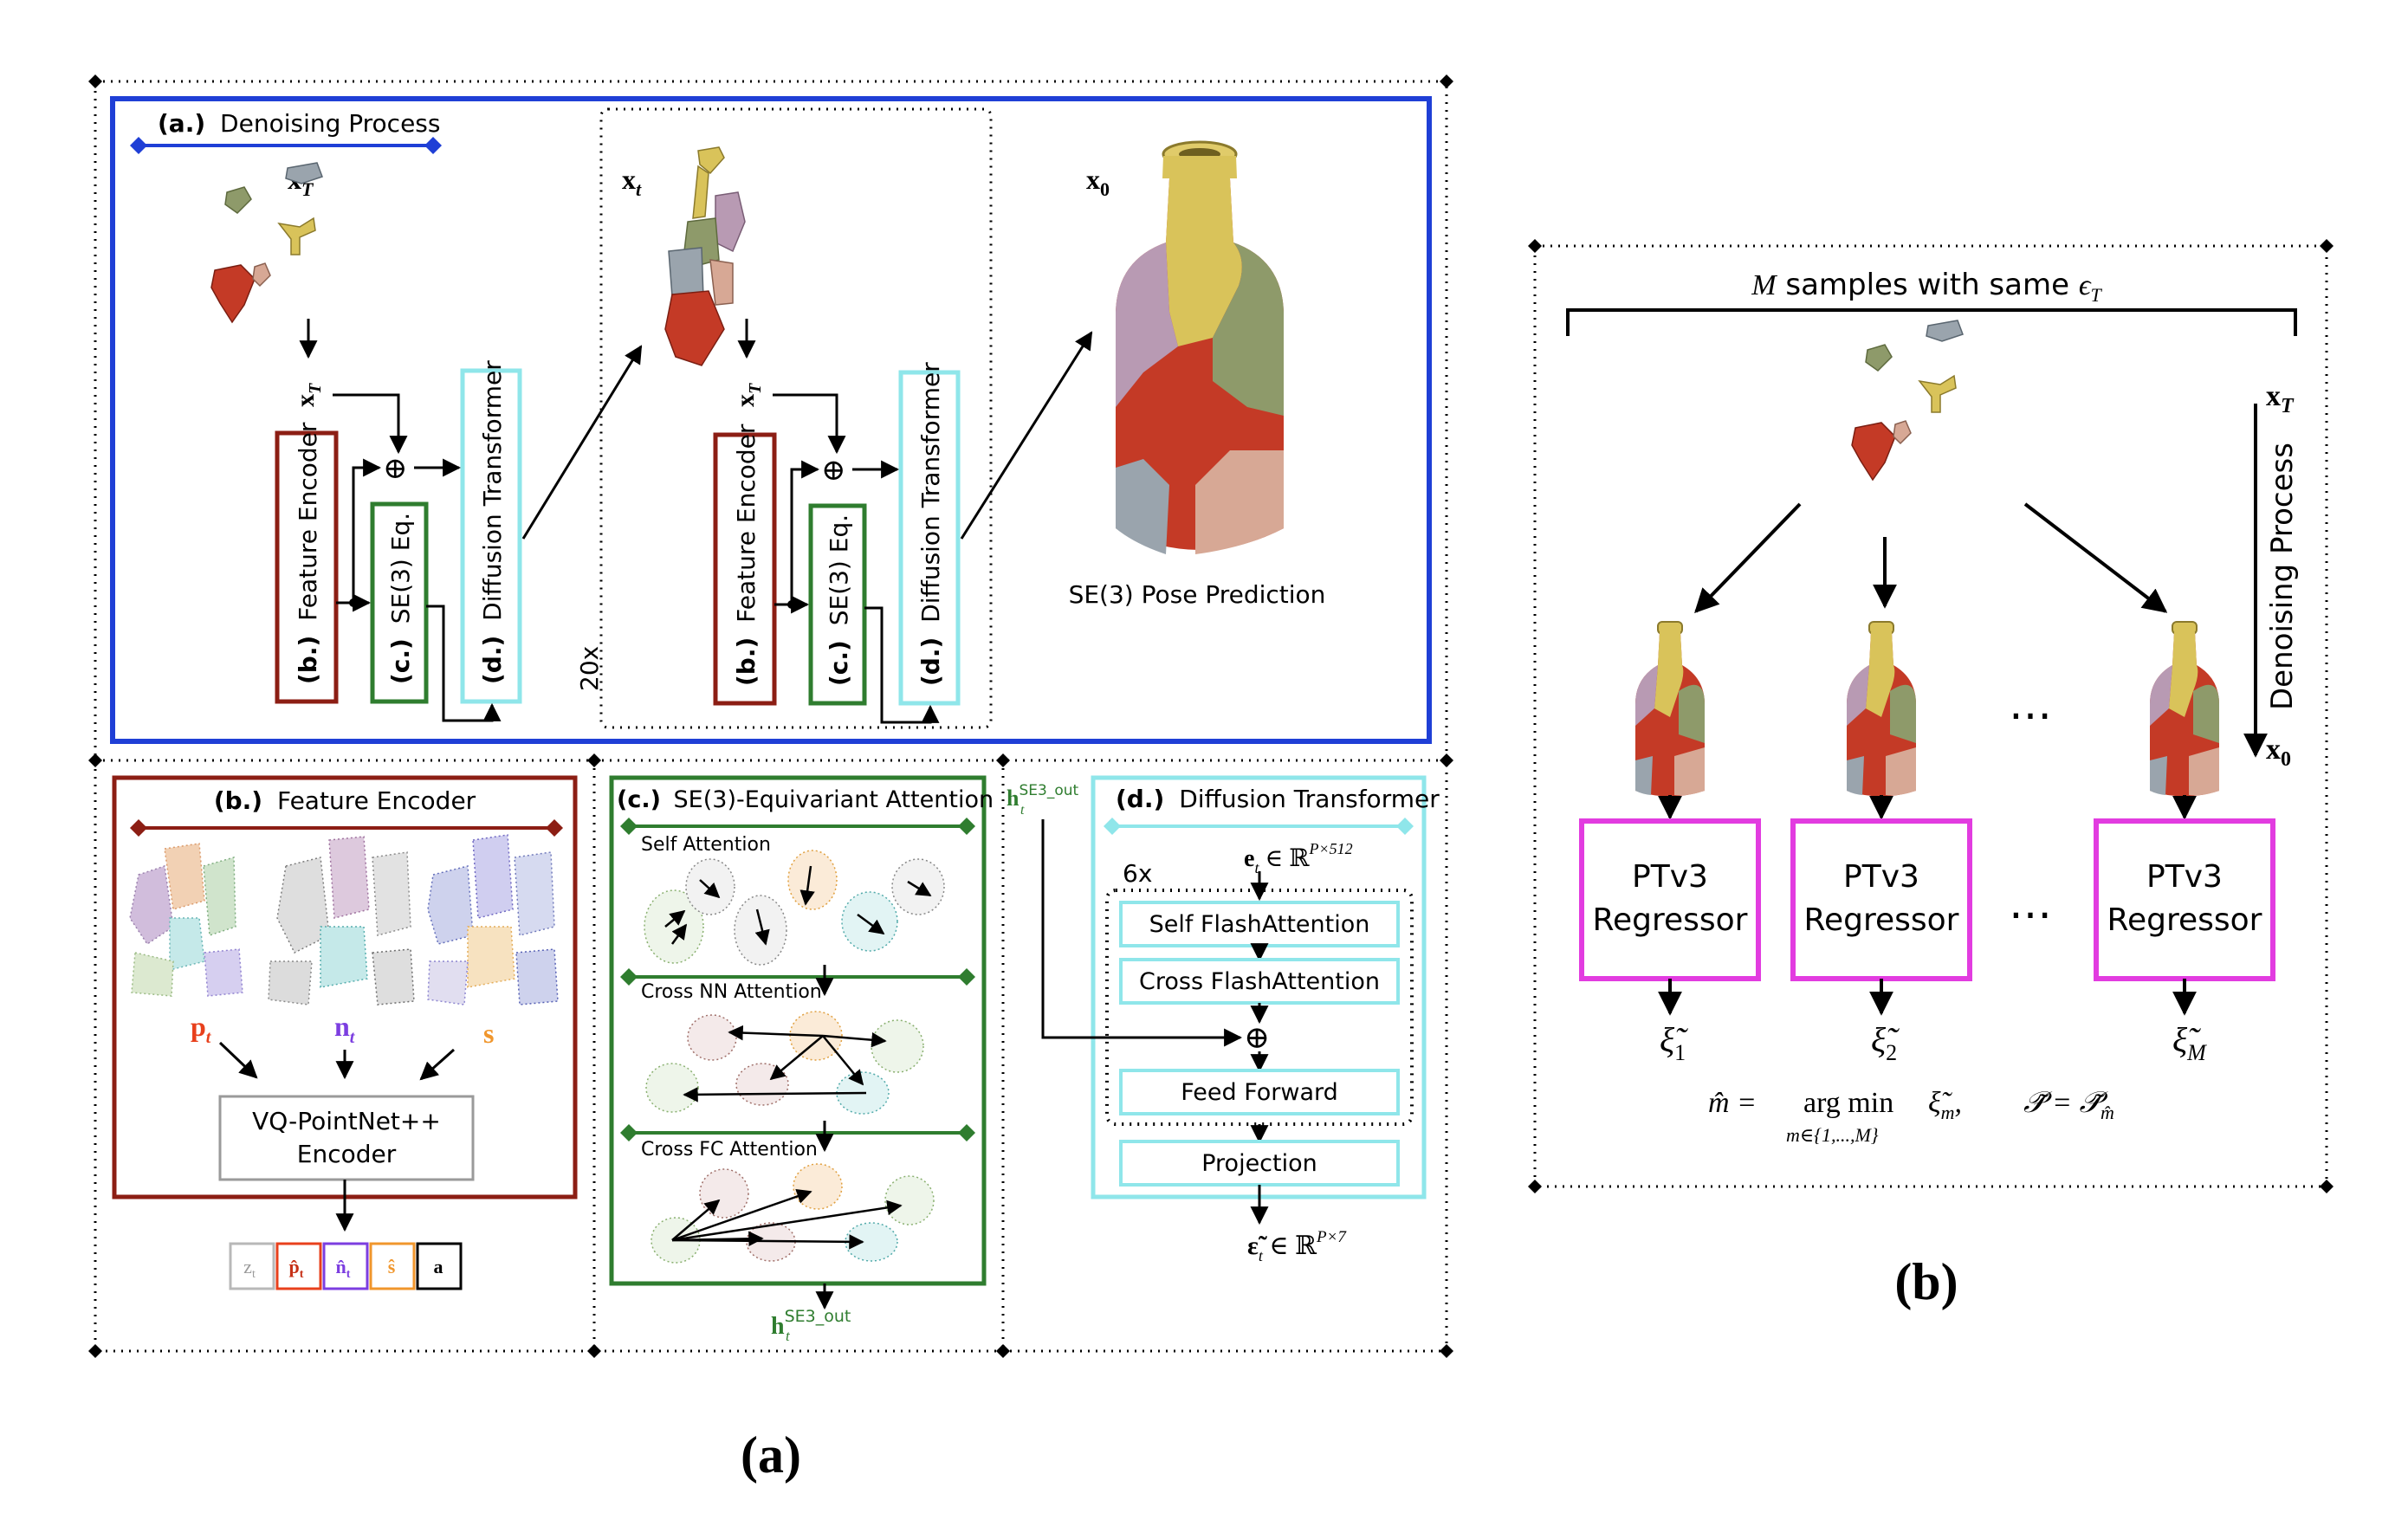 The image size is (2408, 1526). I want to click on iteration-repeat: 20x, so click(589, 668).